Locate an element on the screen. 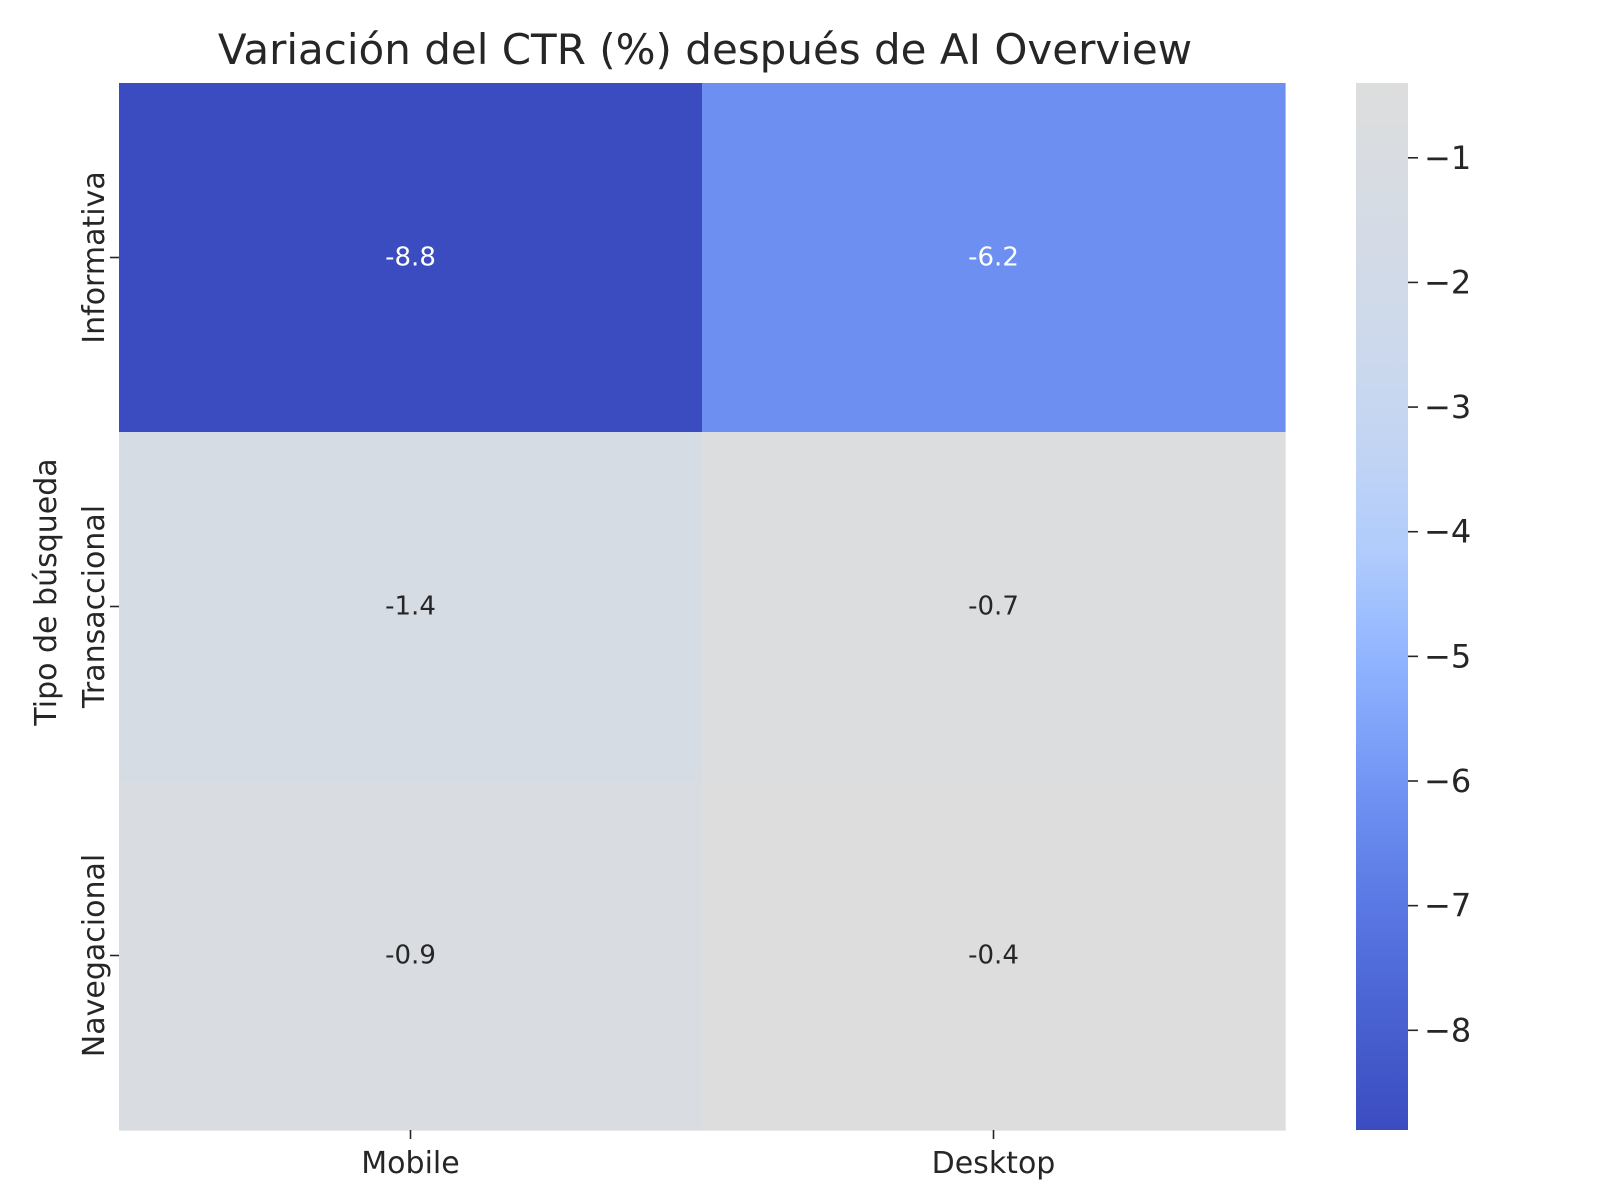 The width and height of the screenshot is (1600, 1204). cell-value-label: -0.9 is located at coordinates (410, 956).